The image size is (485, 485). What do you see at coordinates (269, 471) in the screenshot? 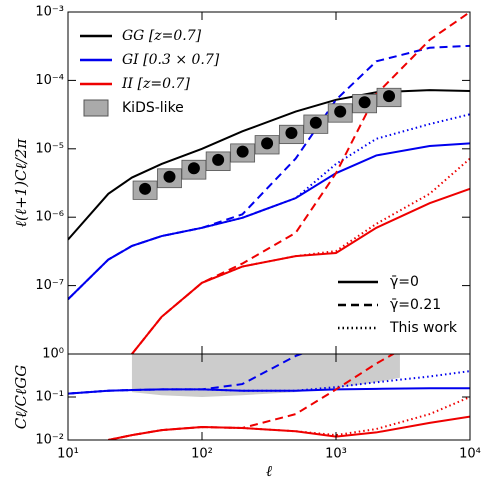
I see `x-axis-label: ℓ` at bounding box center [269, 471].